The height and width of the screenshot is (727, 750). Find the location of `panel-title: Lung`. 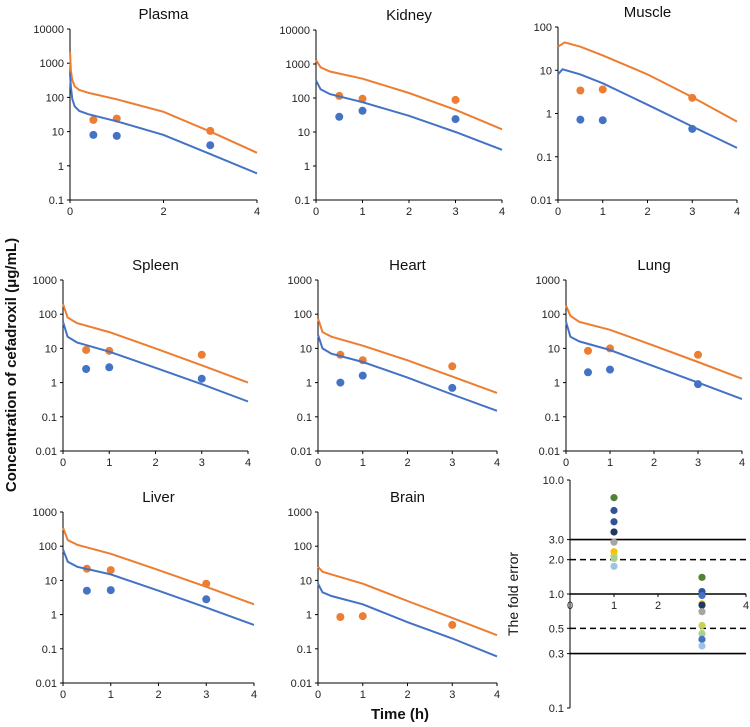

panel-title: Lung is located at coordinates (653, 265).